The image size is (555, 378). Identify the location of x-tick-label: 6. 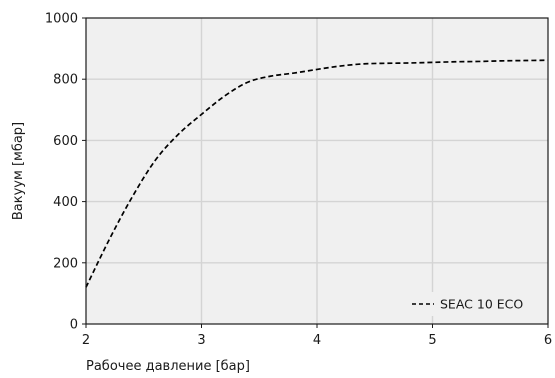
(548, 340).